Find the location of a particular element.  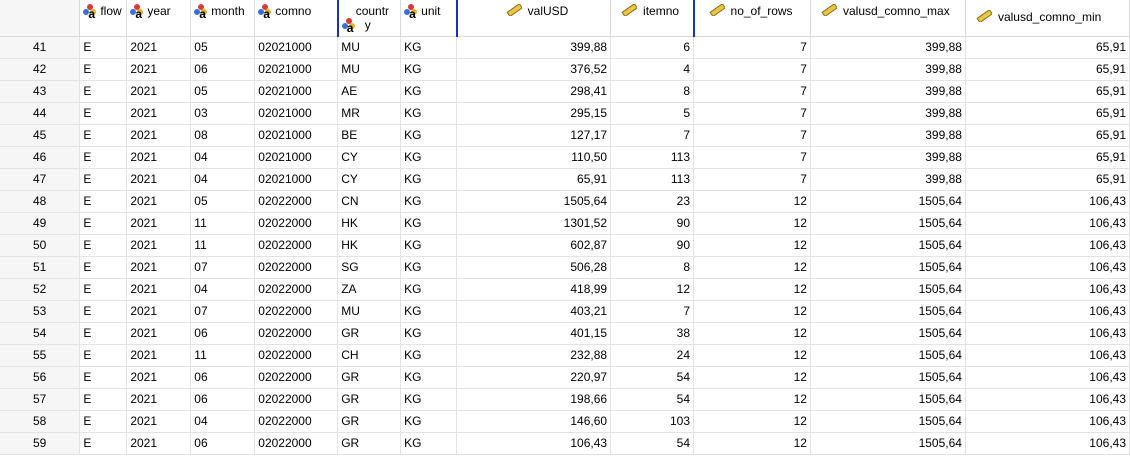

row-number-cell: 48 is located at coordinates (40, 201).